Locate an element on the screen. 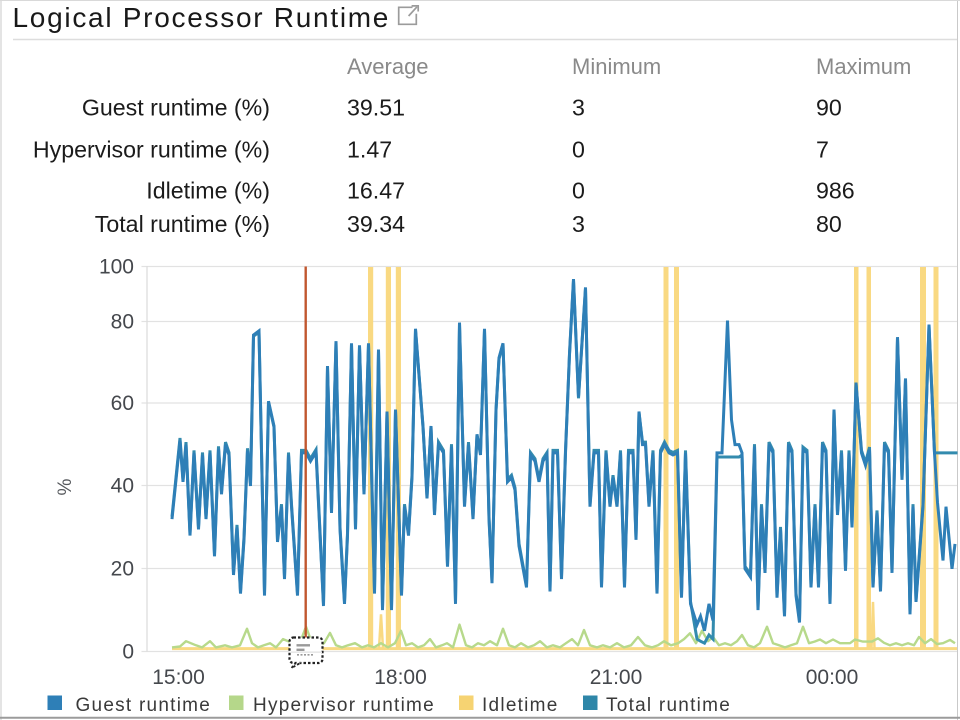 Image resolution: width=960 pixels, height=720 pixels. svg-text: Idletime (%) is located at coordinates (208, 191).